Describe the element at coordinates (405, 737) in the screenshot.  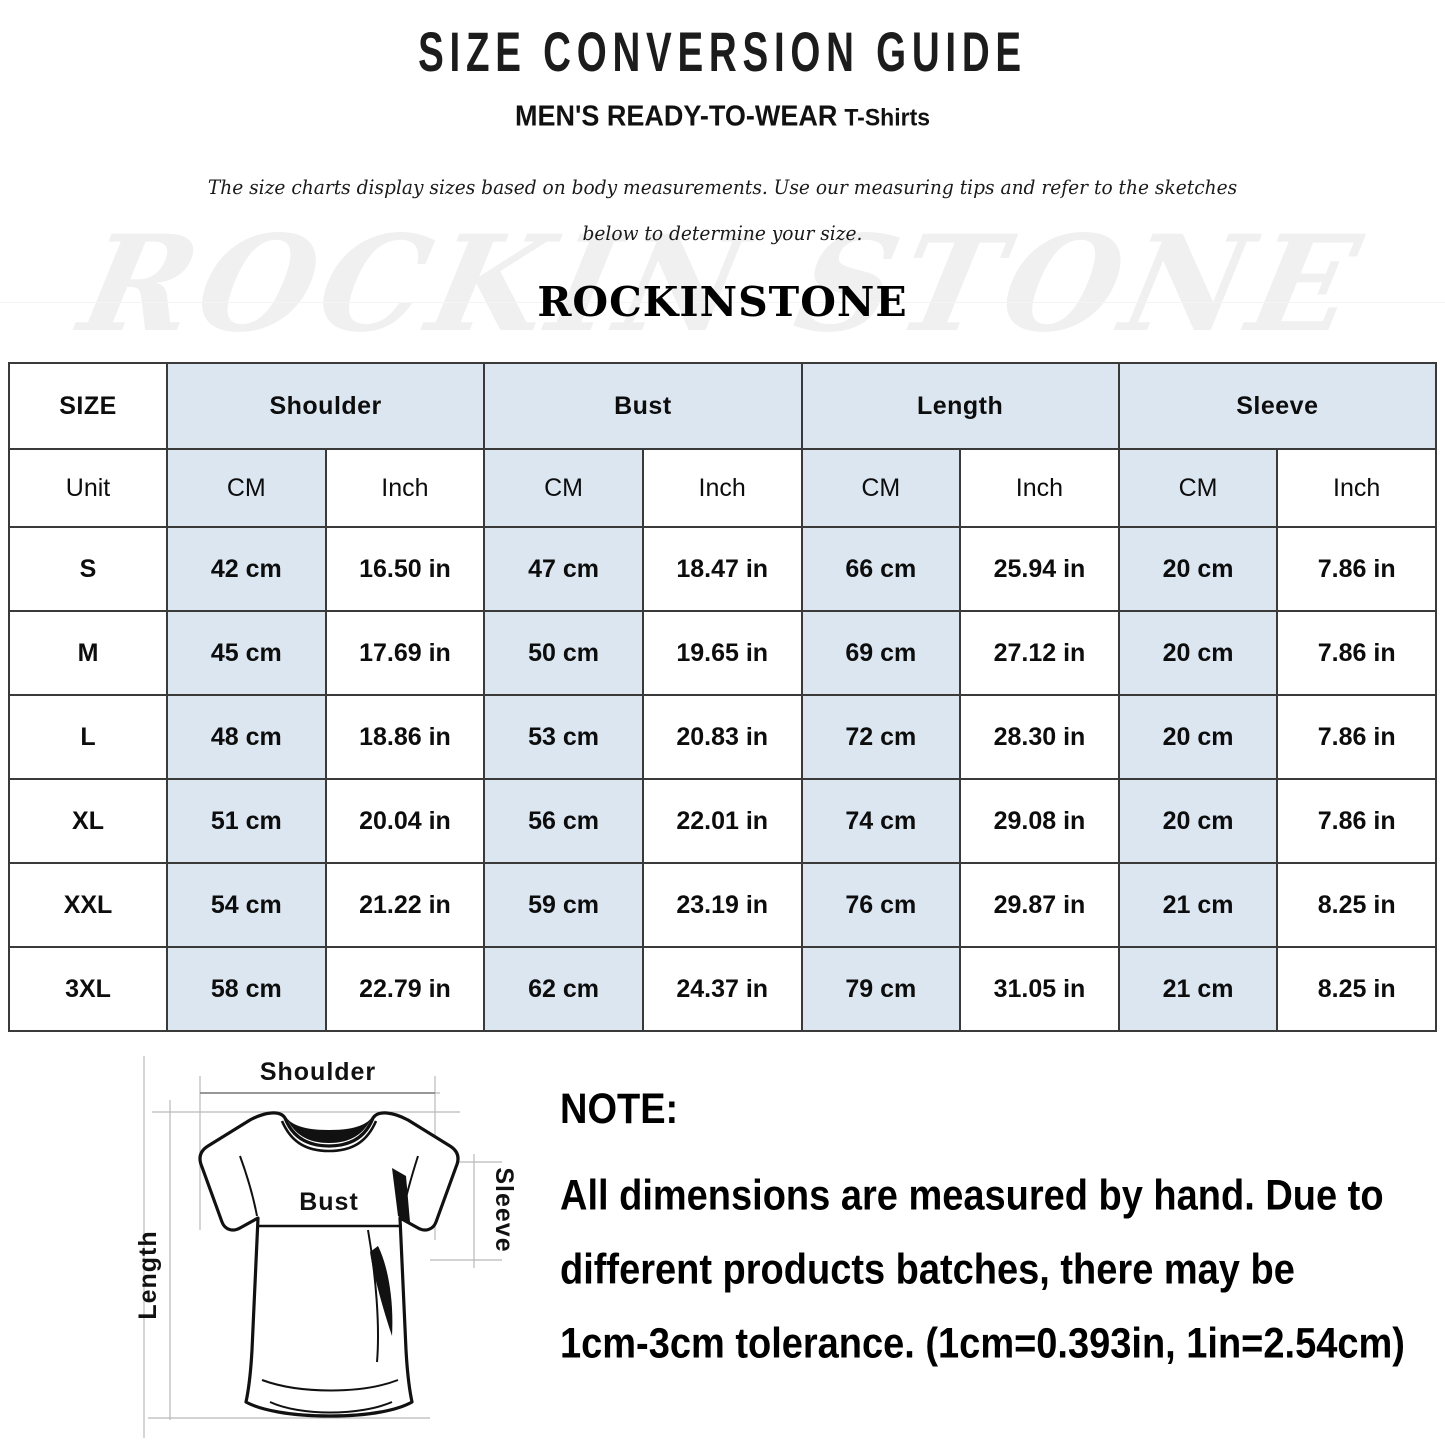
I see `cell-shoulder-inch: 18.86 in` at that location.